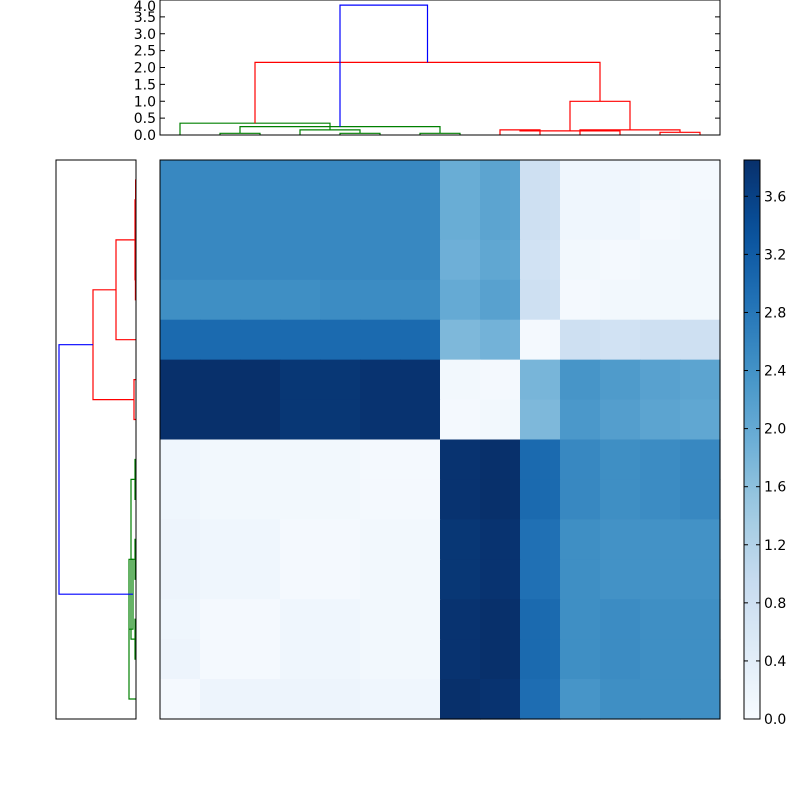 The image size is (800, 800). What do you see at coordinates (752, 439) in the screenshot?
I see `colorbar-gradient` at bounding box center [752, 439].